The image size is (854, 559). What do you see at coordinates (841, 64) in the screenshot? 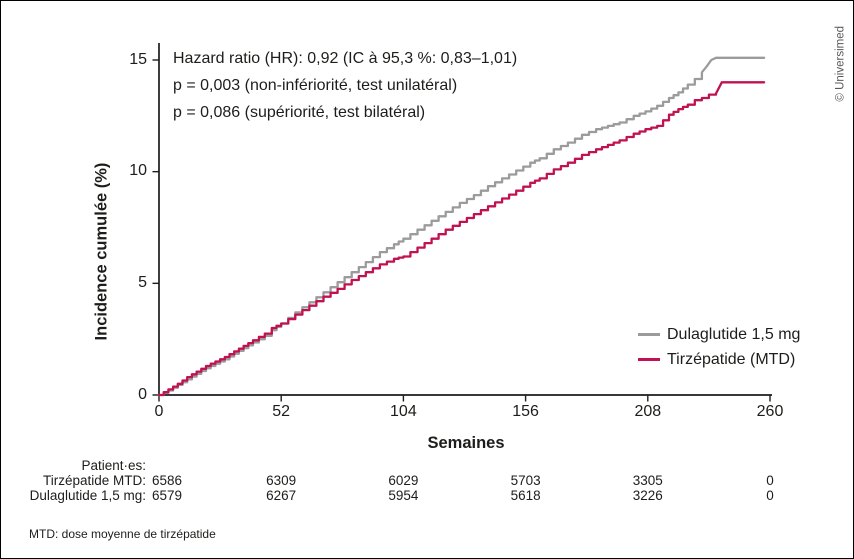
I see `copyright-watermark: © Universimed` at bounding box center [841, 64].